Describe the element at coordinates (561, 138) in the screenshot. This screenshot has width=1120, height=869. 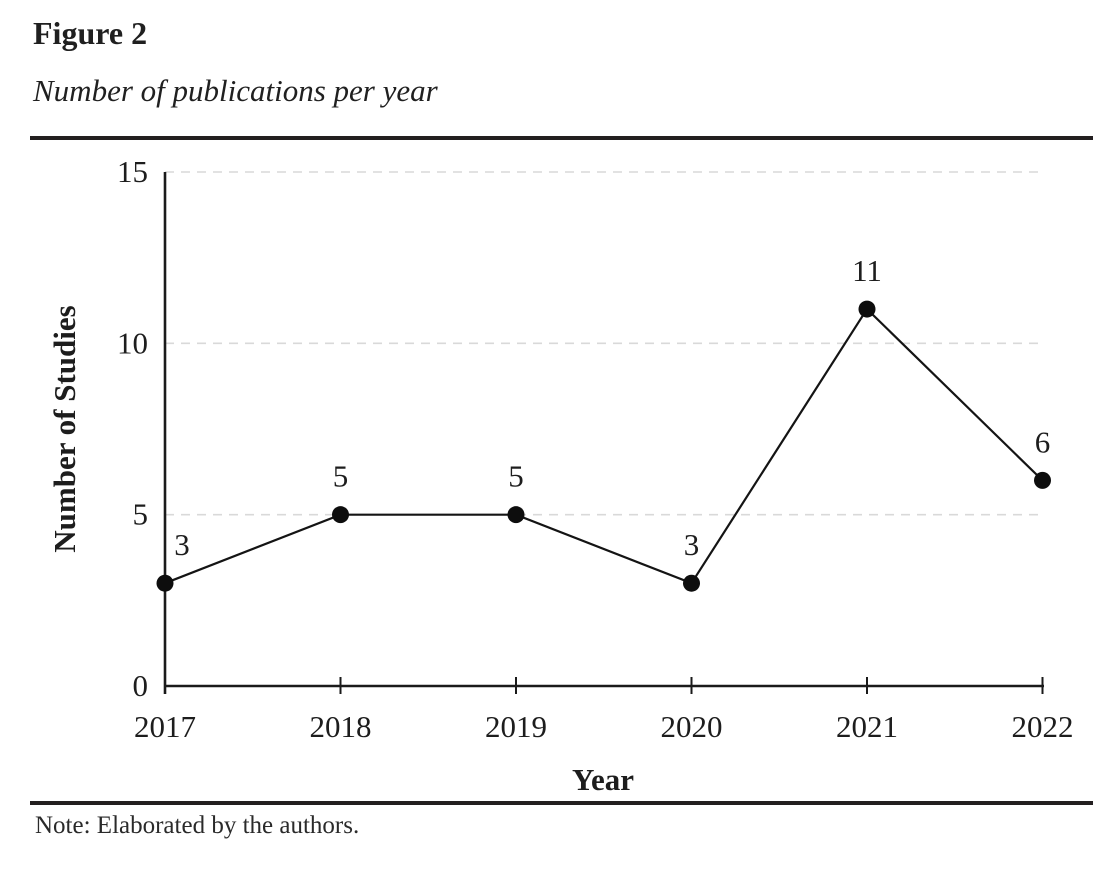
I see `top-rule` at that location.